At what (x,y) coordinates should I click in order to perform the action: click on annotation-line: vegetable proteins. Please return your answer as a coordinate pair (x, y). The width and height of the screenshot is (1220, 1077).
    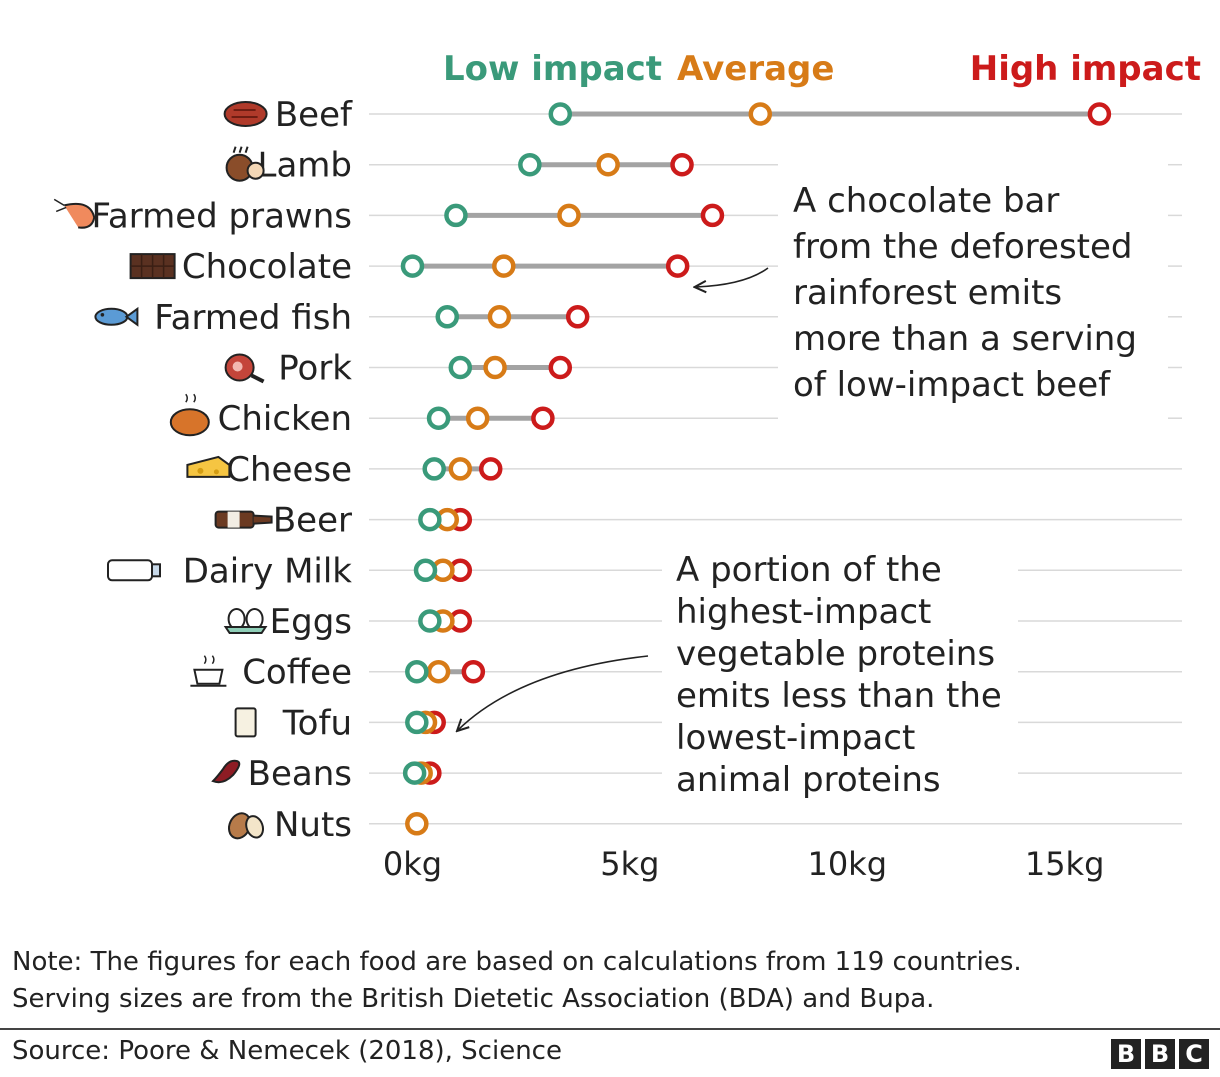
    Looking at the image, I should click on (835, 654).